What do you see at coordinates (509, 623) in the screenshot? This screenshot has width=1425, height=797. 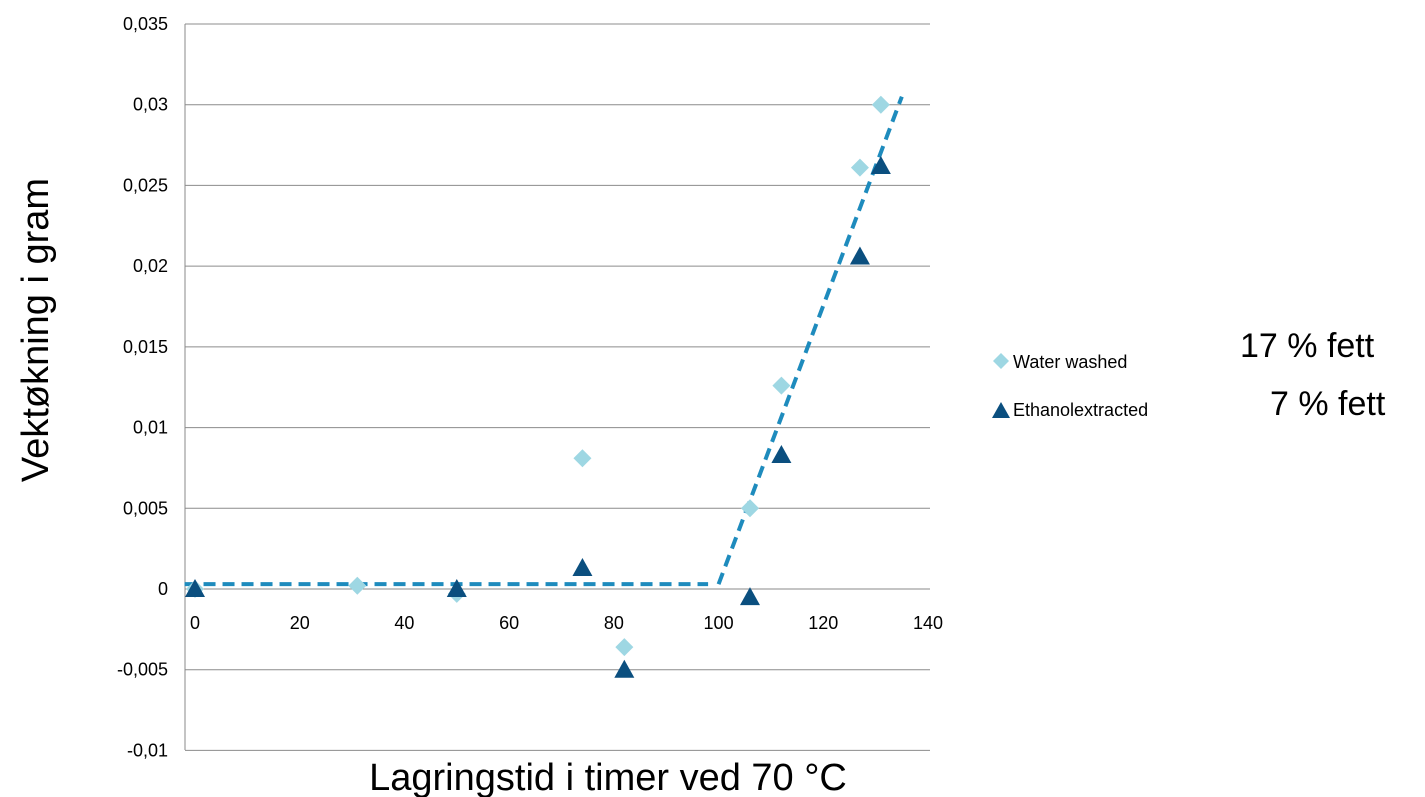 I see `x-tick-label: 60` at bounding box center [509, 623].